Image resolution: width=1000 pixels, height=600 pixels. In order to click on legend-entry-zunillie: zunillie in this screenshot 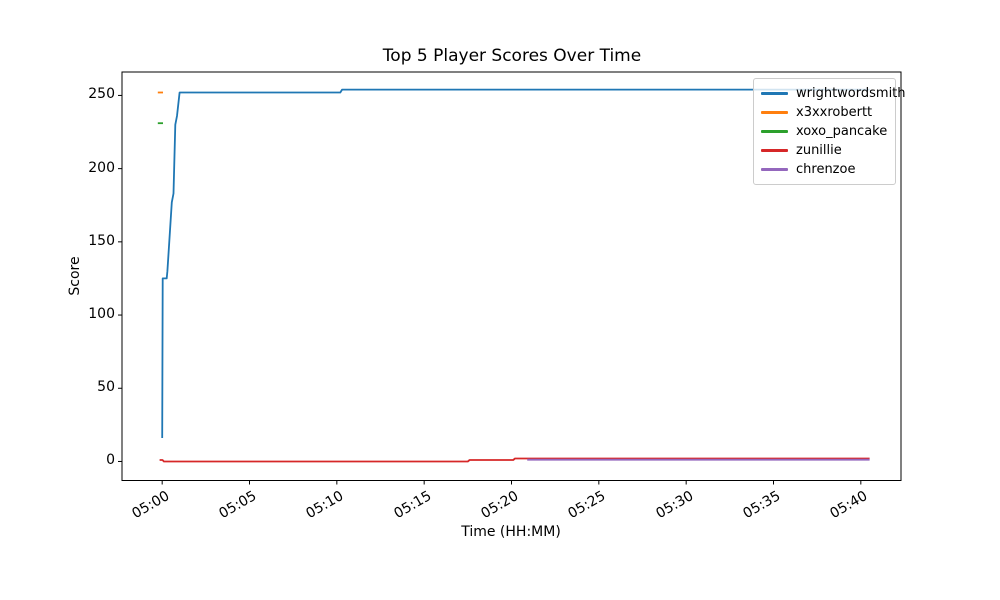, I will do `click(824, 150)`.